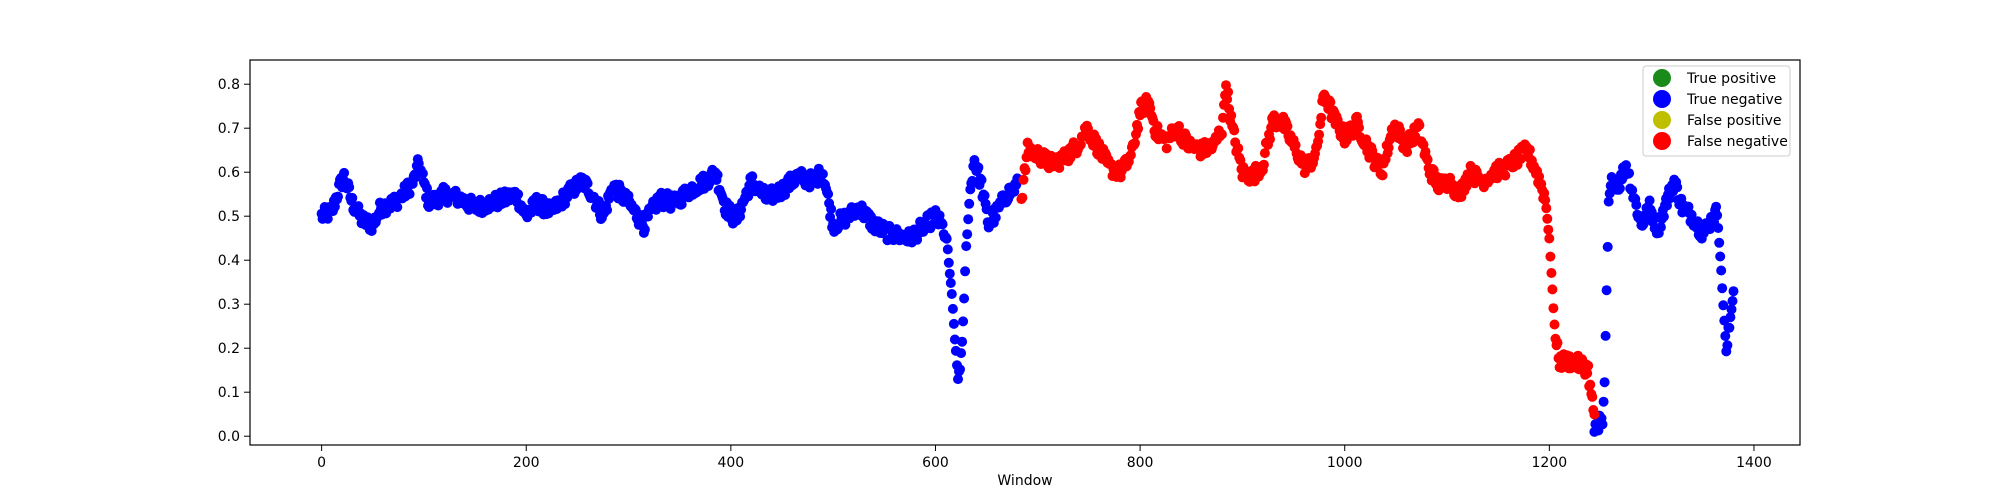  I want to click on legend-marker-false-positive, so click(1662, 120).